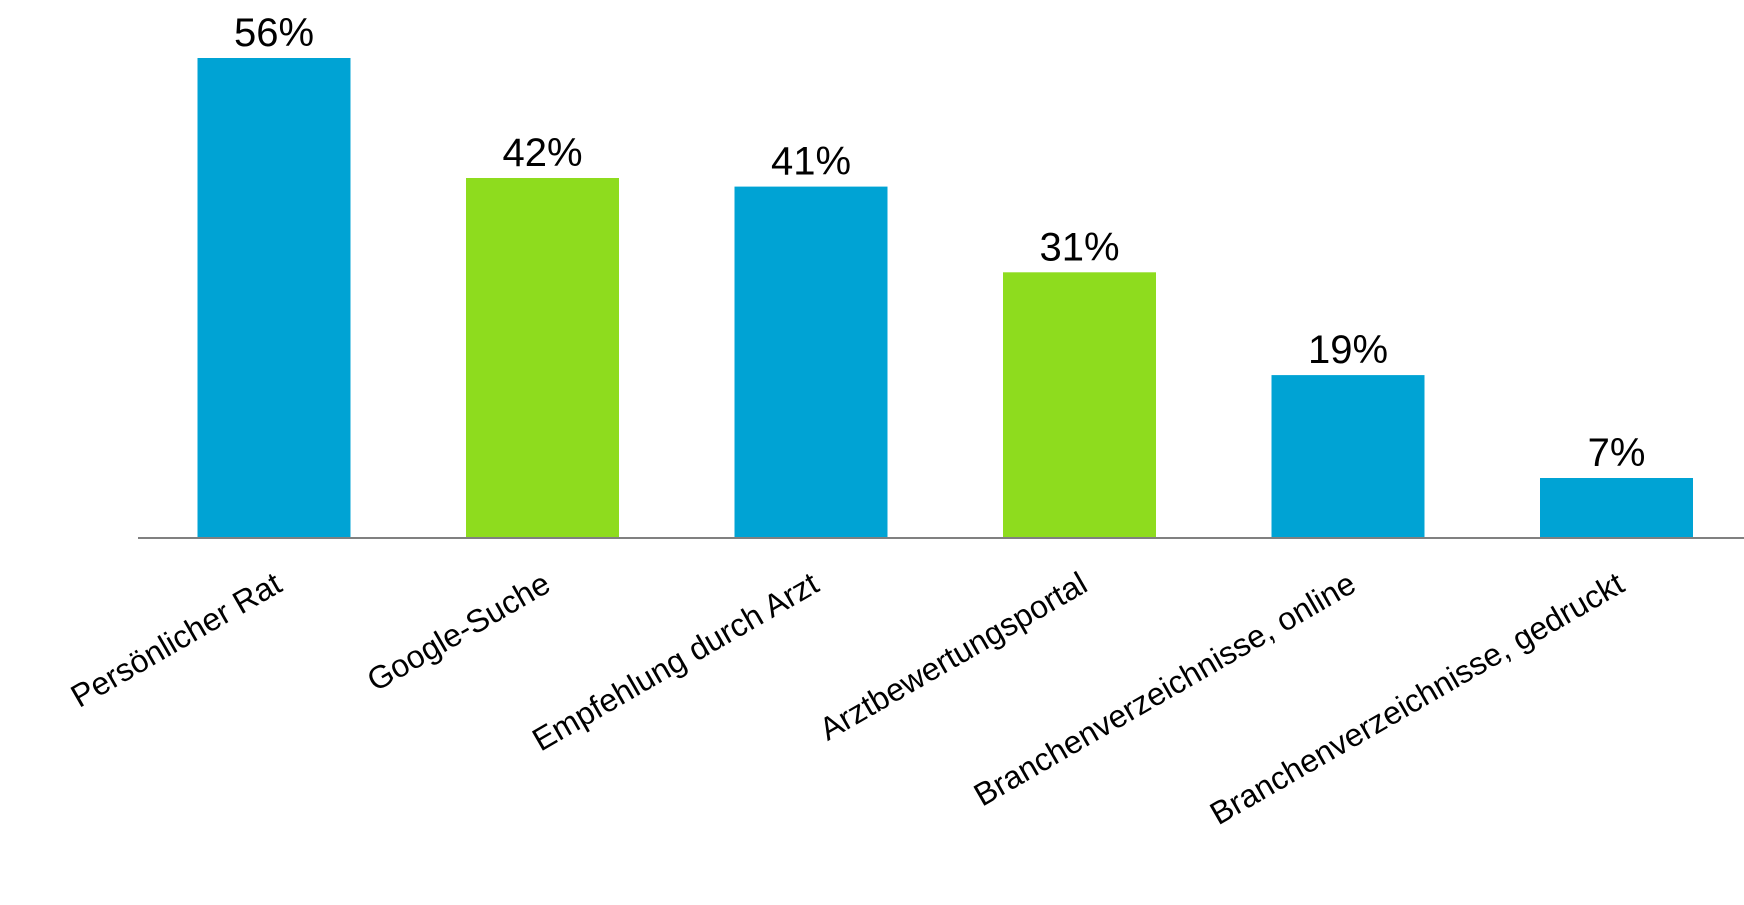  What do you see at coordinates (675, 661) in the screenshot?
I see `category-label-3: Empfehlung durch Arzt` at bounding box center [675, 661].